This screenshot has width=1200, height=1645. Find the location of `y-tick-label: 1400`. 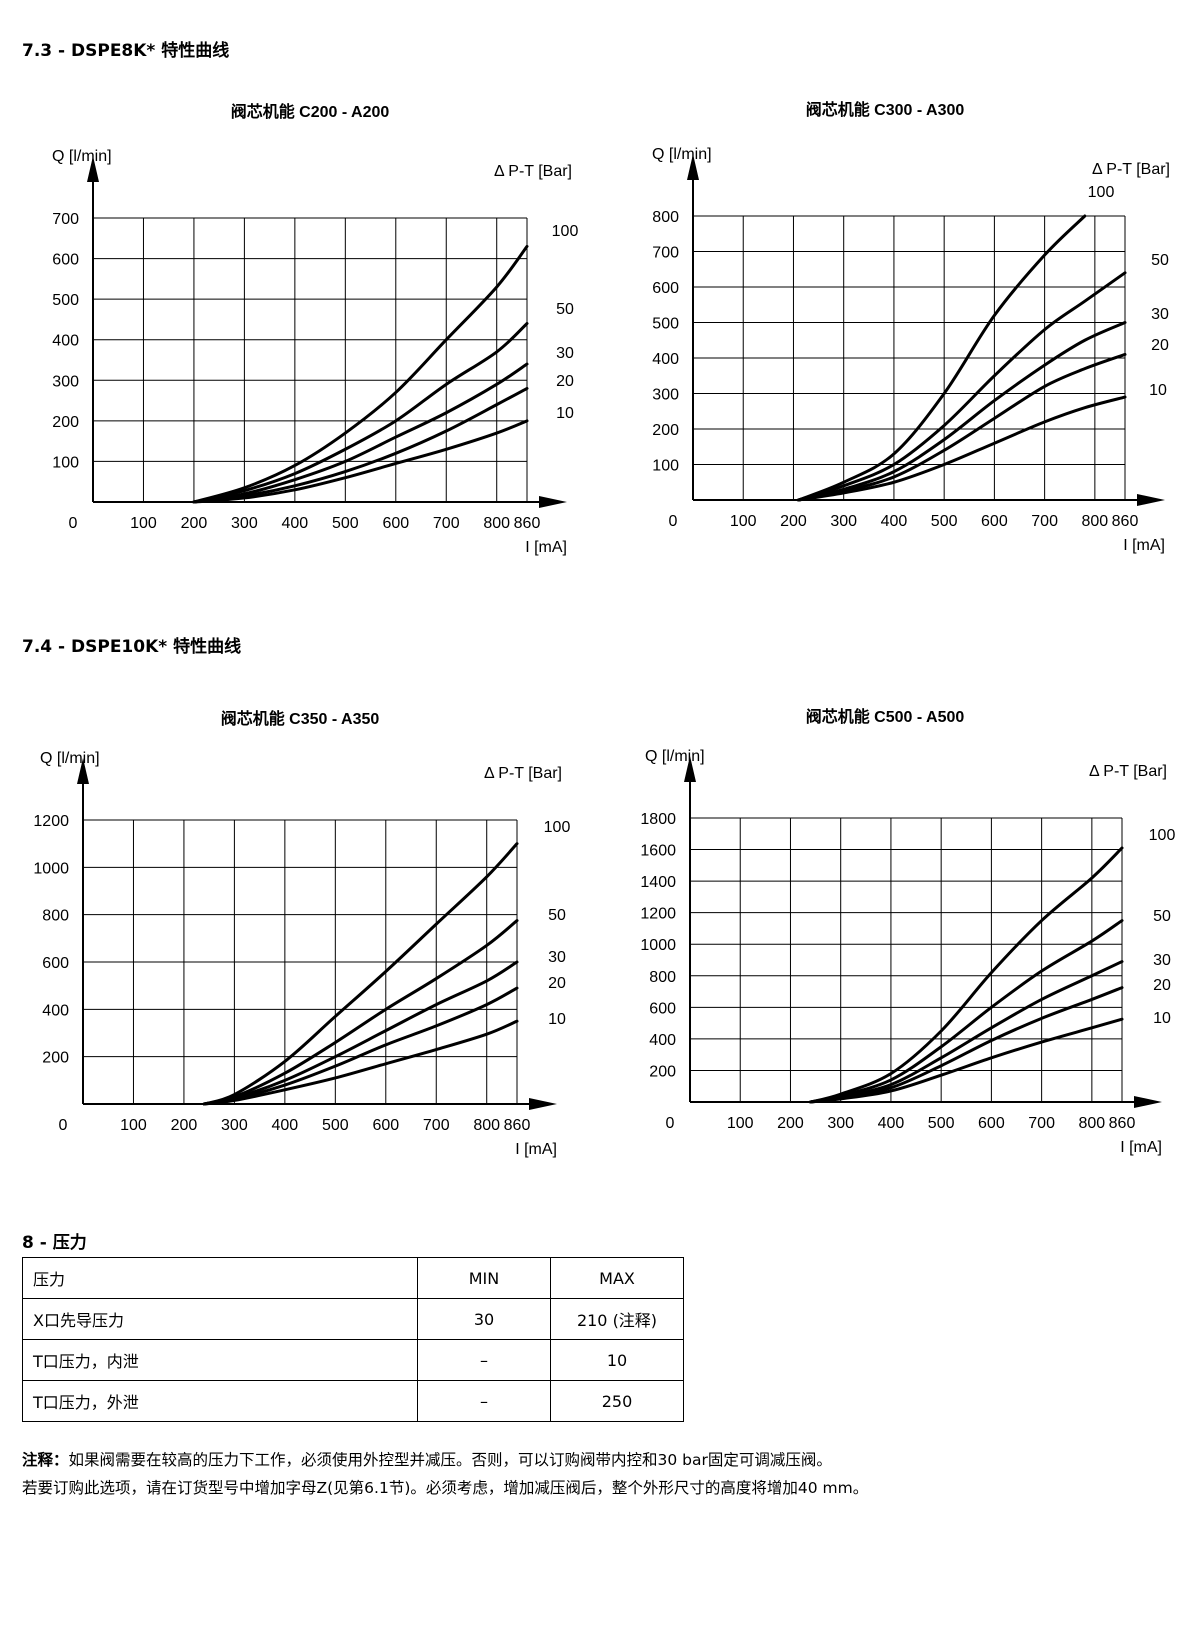

y-tick-label: 1400 is located at coordinates (658, 882).